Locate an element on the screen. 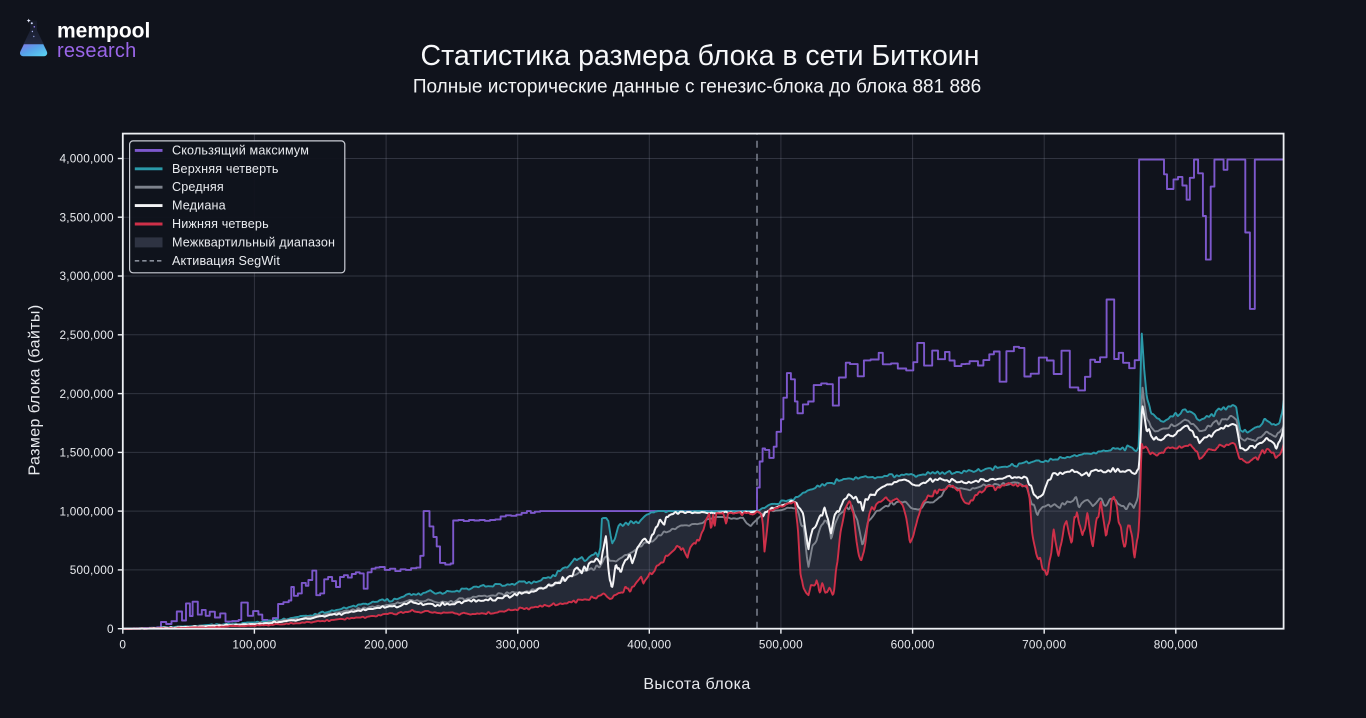 The width and height of the screenshot is (1366, 718). svg-text: Нижняя четверь is located at coordinates (220, 224).